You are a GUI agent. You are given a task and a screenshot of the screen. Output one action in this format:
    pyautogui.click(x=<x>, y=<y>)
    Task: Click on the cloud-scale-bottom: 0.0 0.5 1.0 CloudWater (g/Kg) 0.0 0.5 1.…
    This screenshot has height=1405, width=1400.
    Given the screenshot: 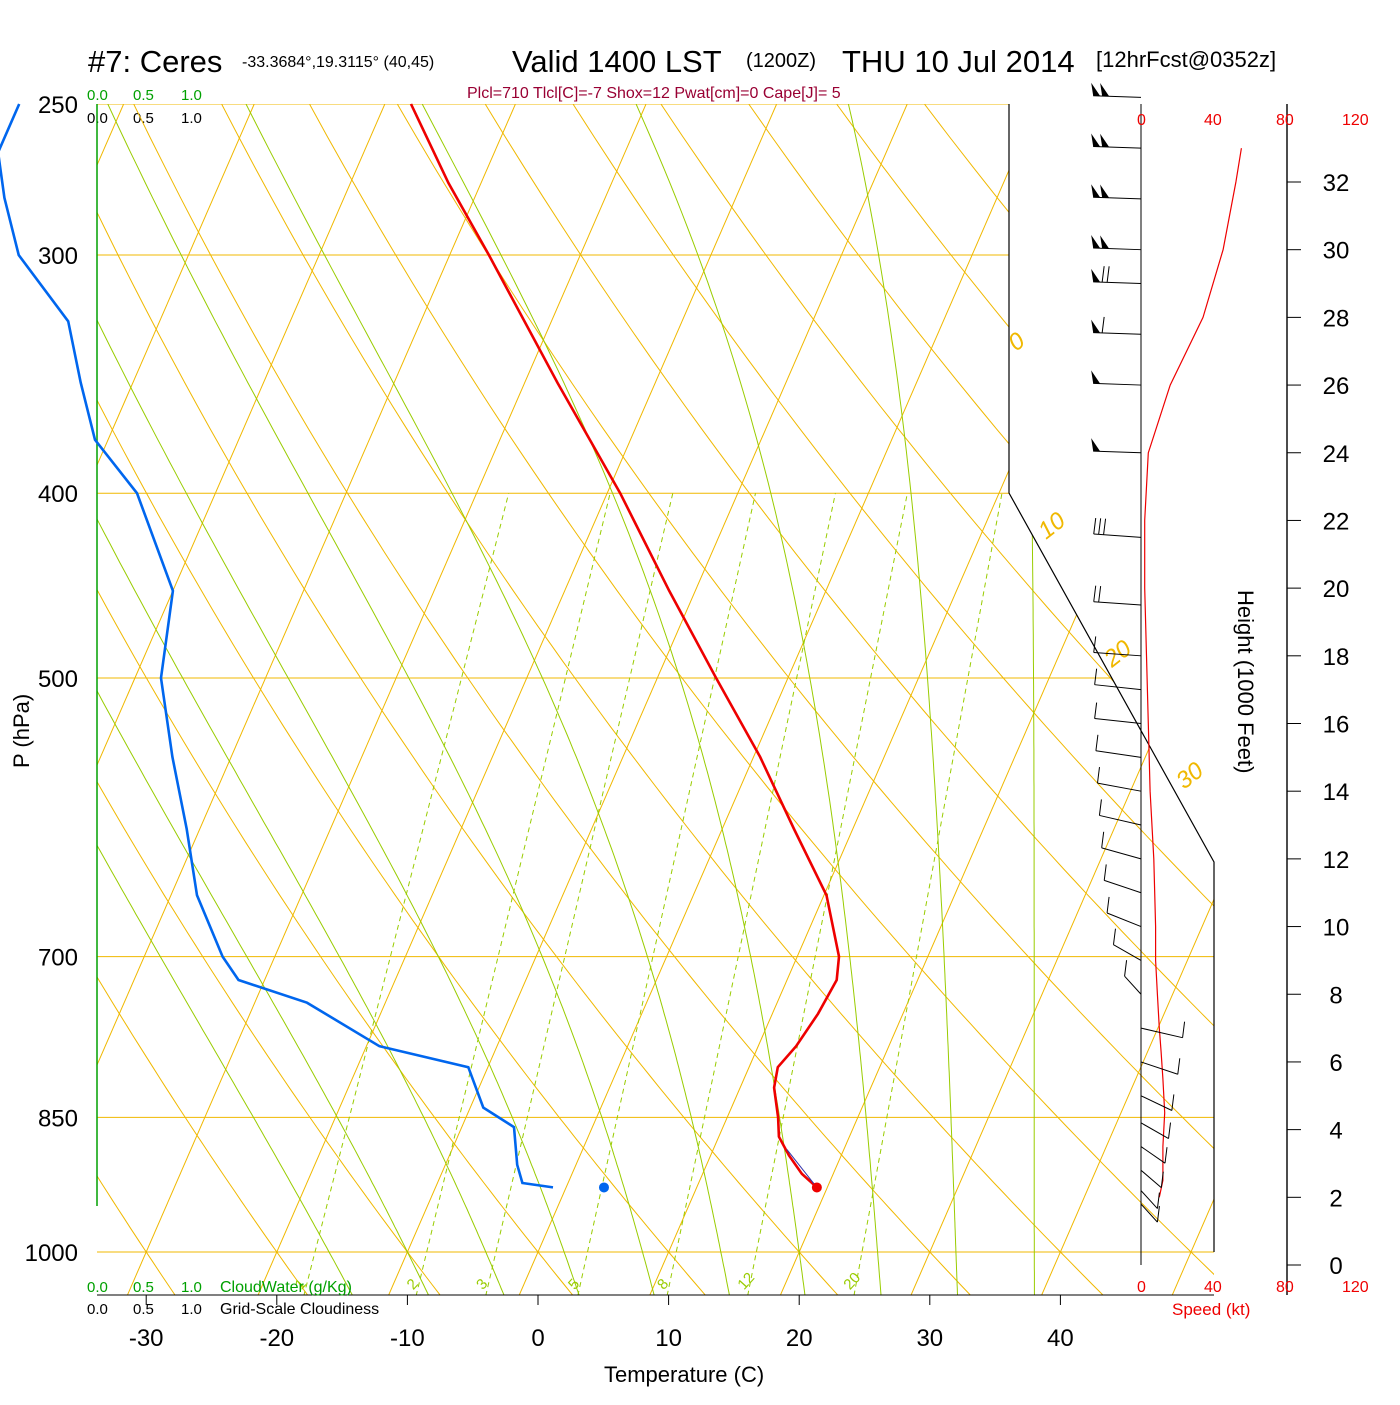 What is the action you would take?
    pyautogui.click(x=233, y=1298)
    